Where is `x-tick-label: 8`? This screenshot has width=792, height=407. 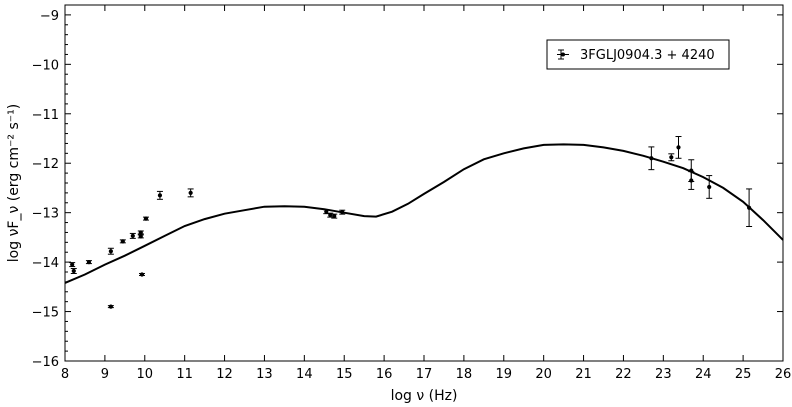
x-tick-label: 8 is located at coordinates (65, 374).